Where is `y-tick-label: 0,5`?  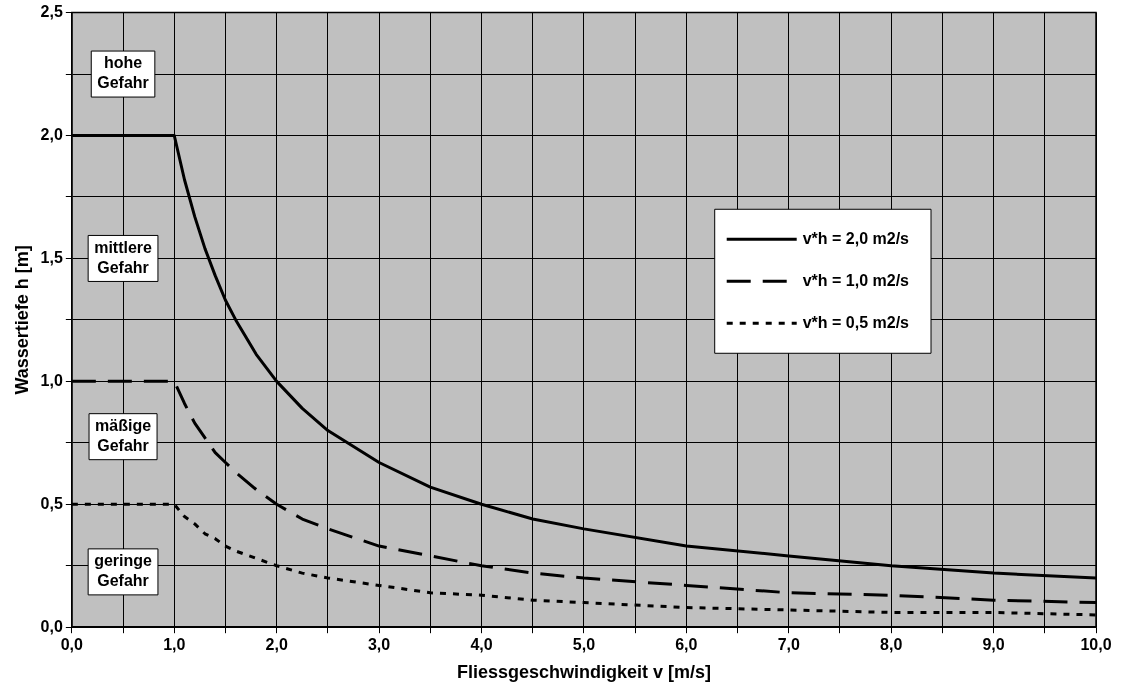
y-tick-label: 0,5 is located at coordinates (51, 503).